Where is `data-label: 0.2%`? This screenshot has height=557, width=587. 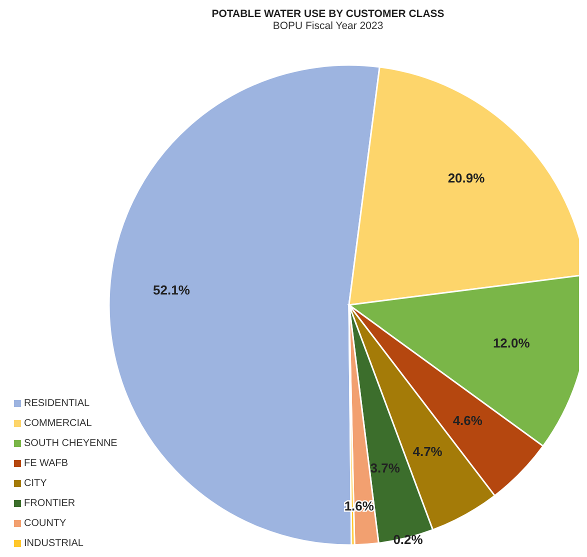 data-label: 0.2% is located at coordinates (408, 540).